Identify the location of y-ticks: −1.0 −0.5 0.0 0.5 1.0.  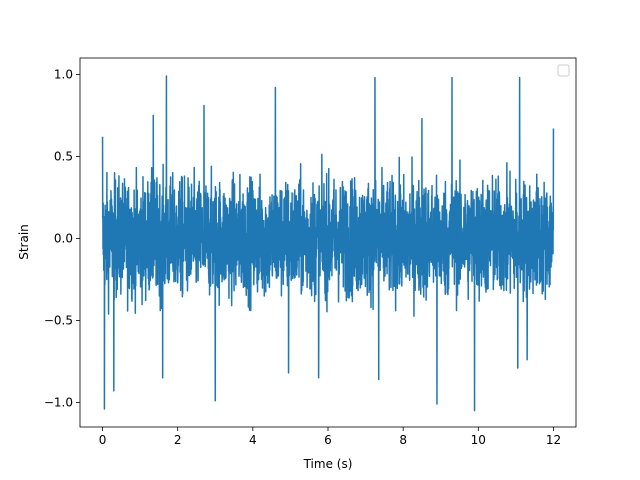
(62, 238).